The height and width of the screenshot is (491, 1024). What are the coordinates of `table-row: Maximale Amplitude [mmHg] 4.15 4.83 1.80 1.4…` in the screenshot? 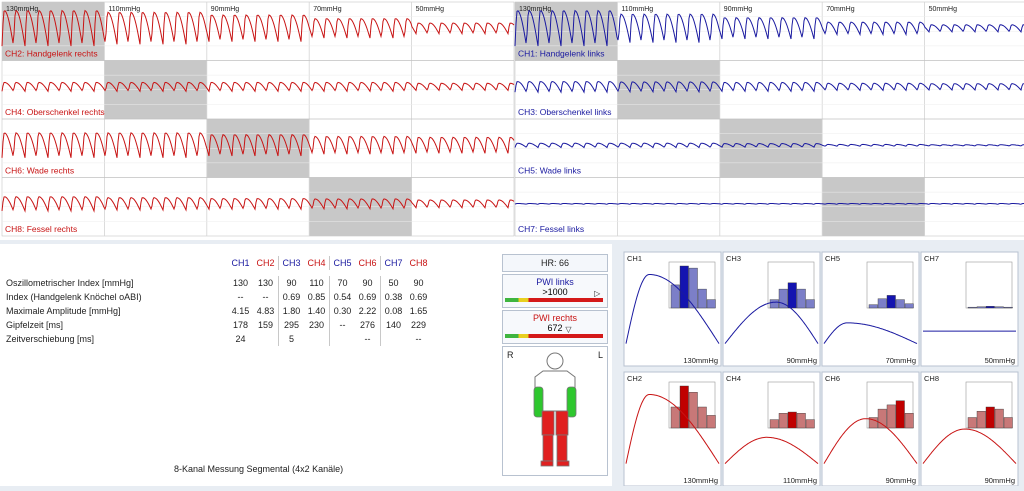 It's located at (218, 311).